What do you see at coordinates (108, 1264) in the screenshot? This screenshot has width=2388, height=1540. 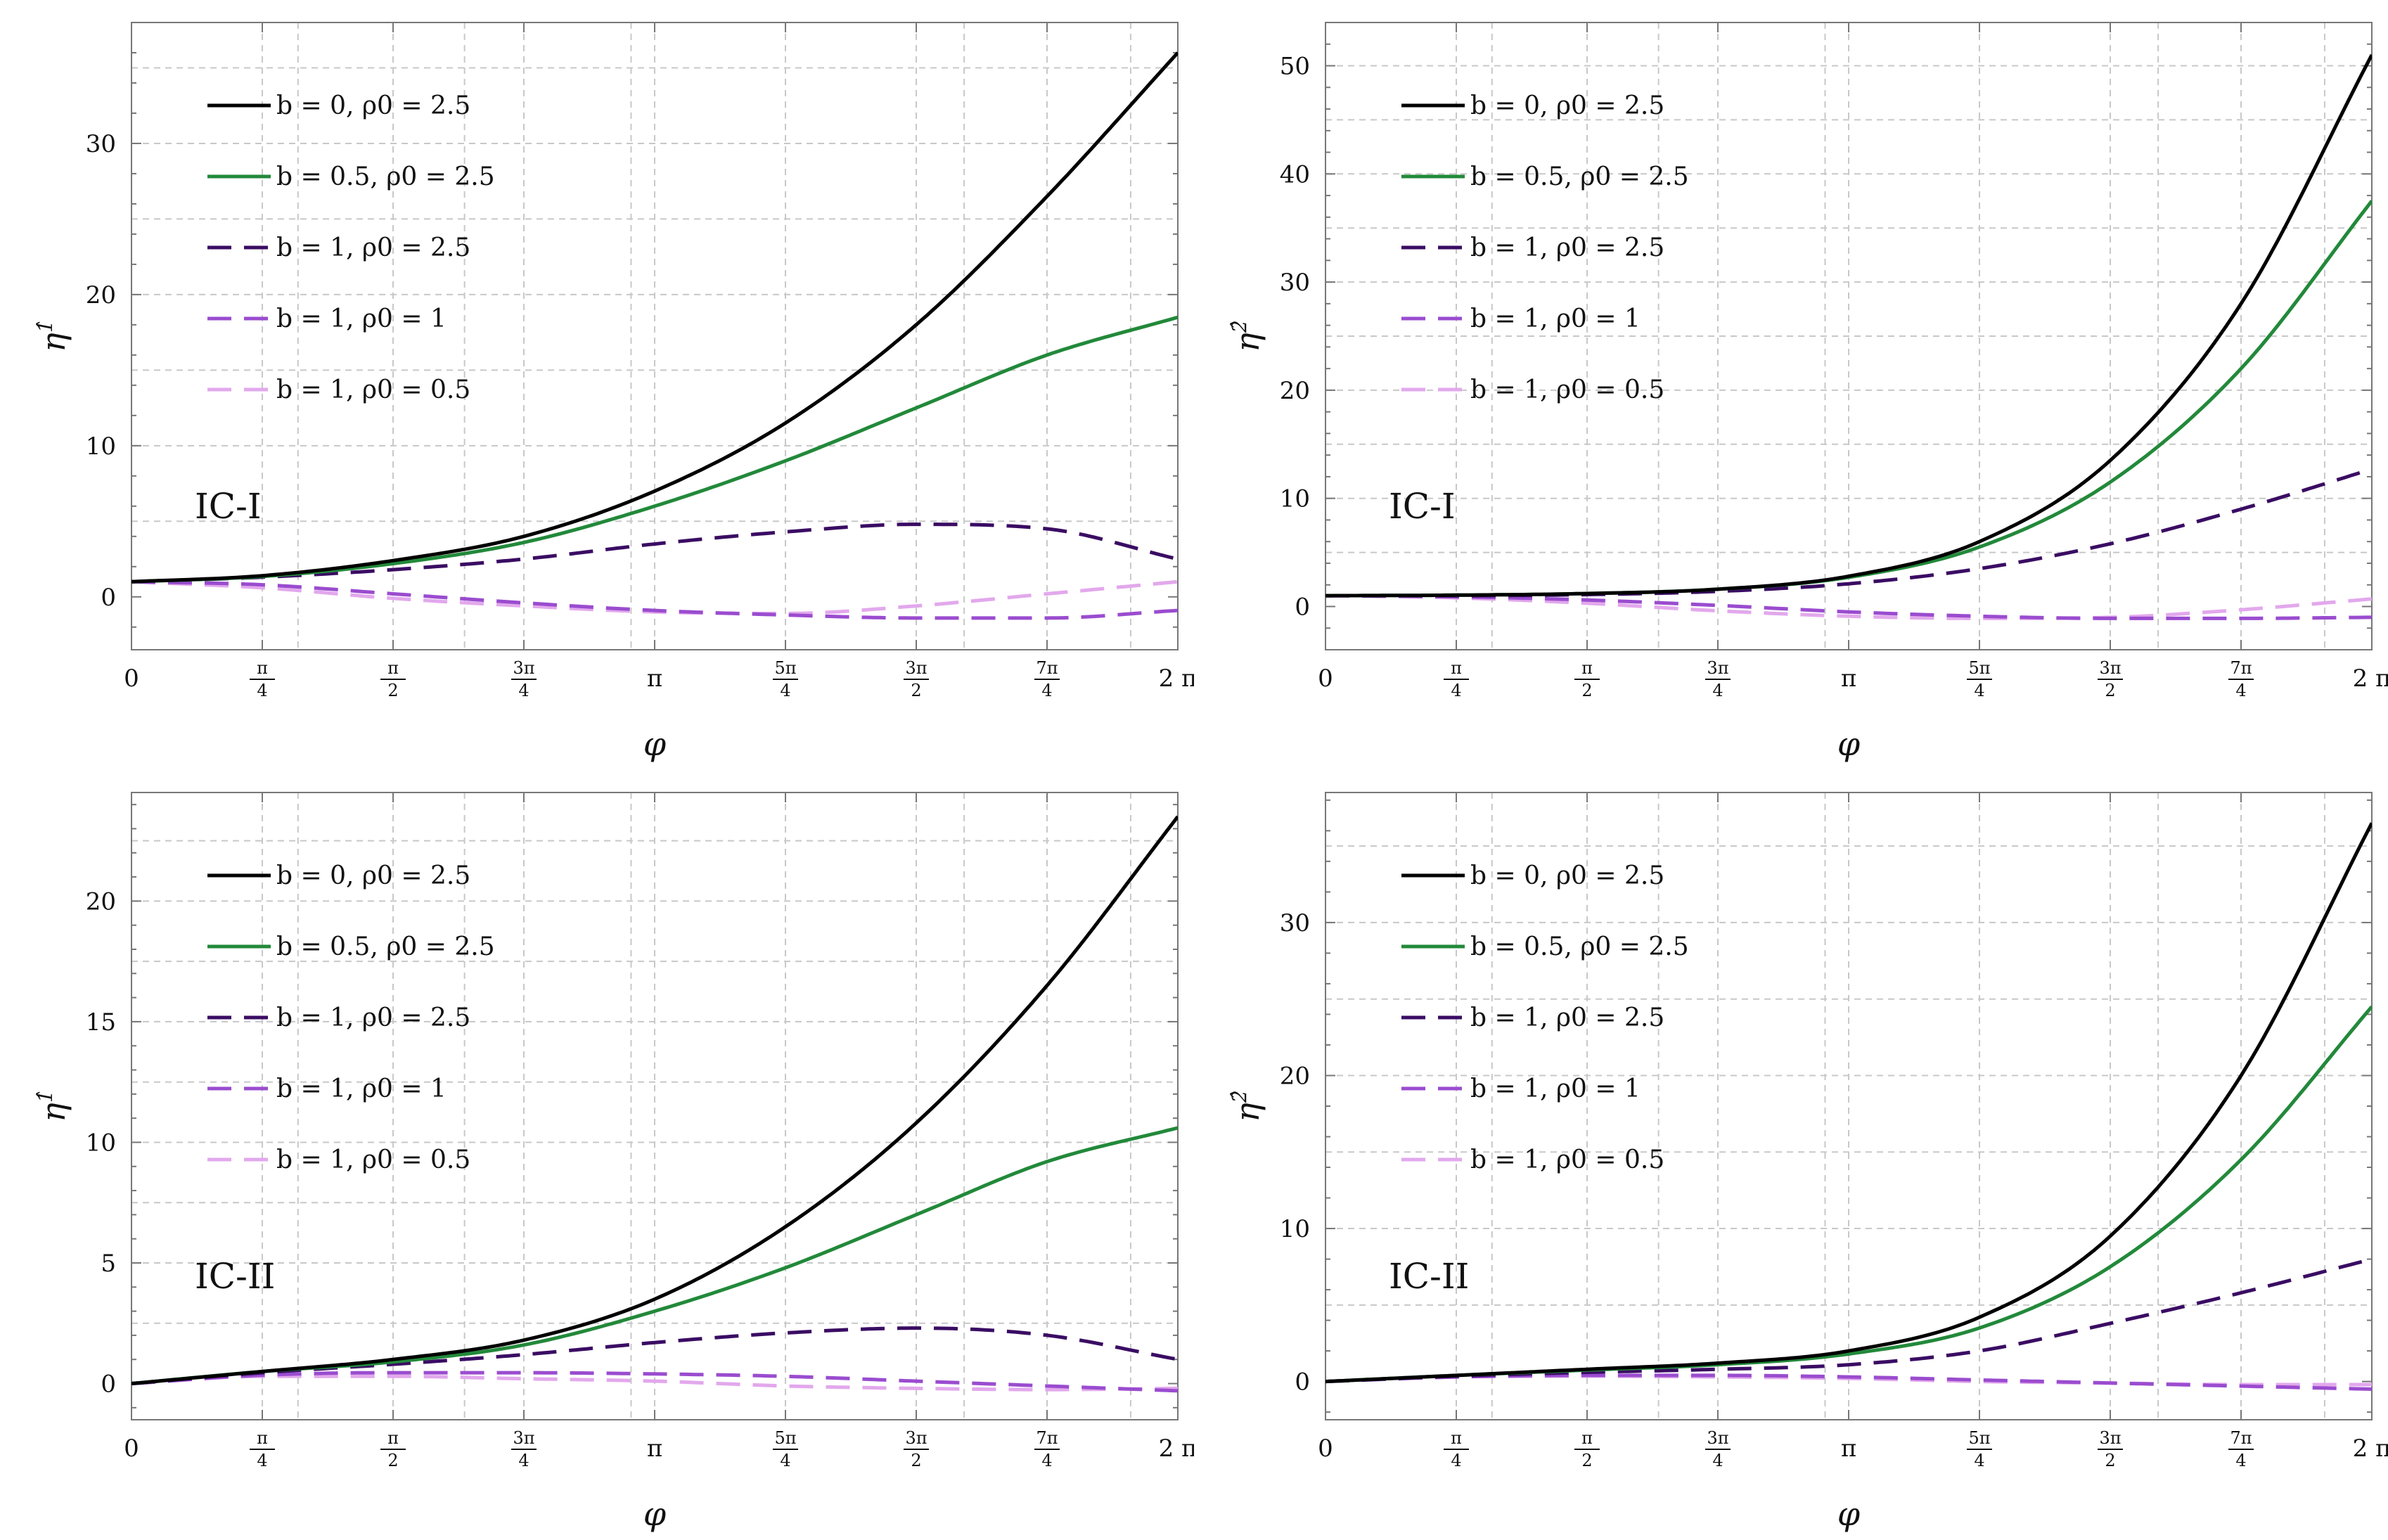 I see `y-tick-label: 5` at bounding box center [108, 1264].